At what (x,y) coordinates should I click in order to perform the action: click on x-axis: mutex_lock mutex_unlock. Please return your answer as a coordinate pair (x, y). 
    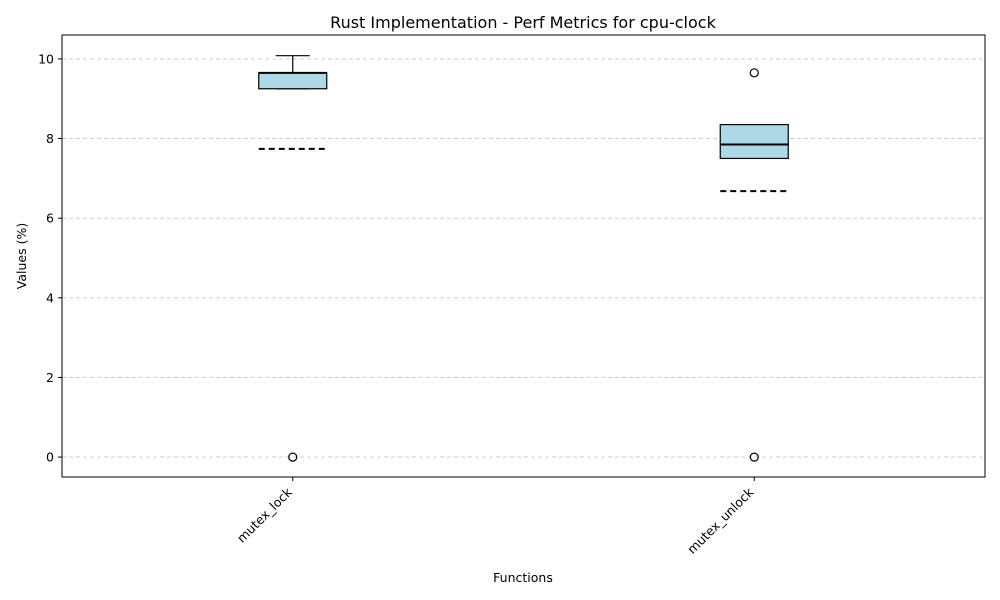
    Looking at the image, I should click on (495, 517).